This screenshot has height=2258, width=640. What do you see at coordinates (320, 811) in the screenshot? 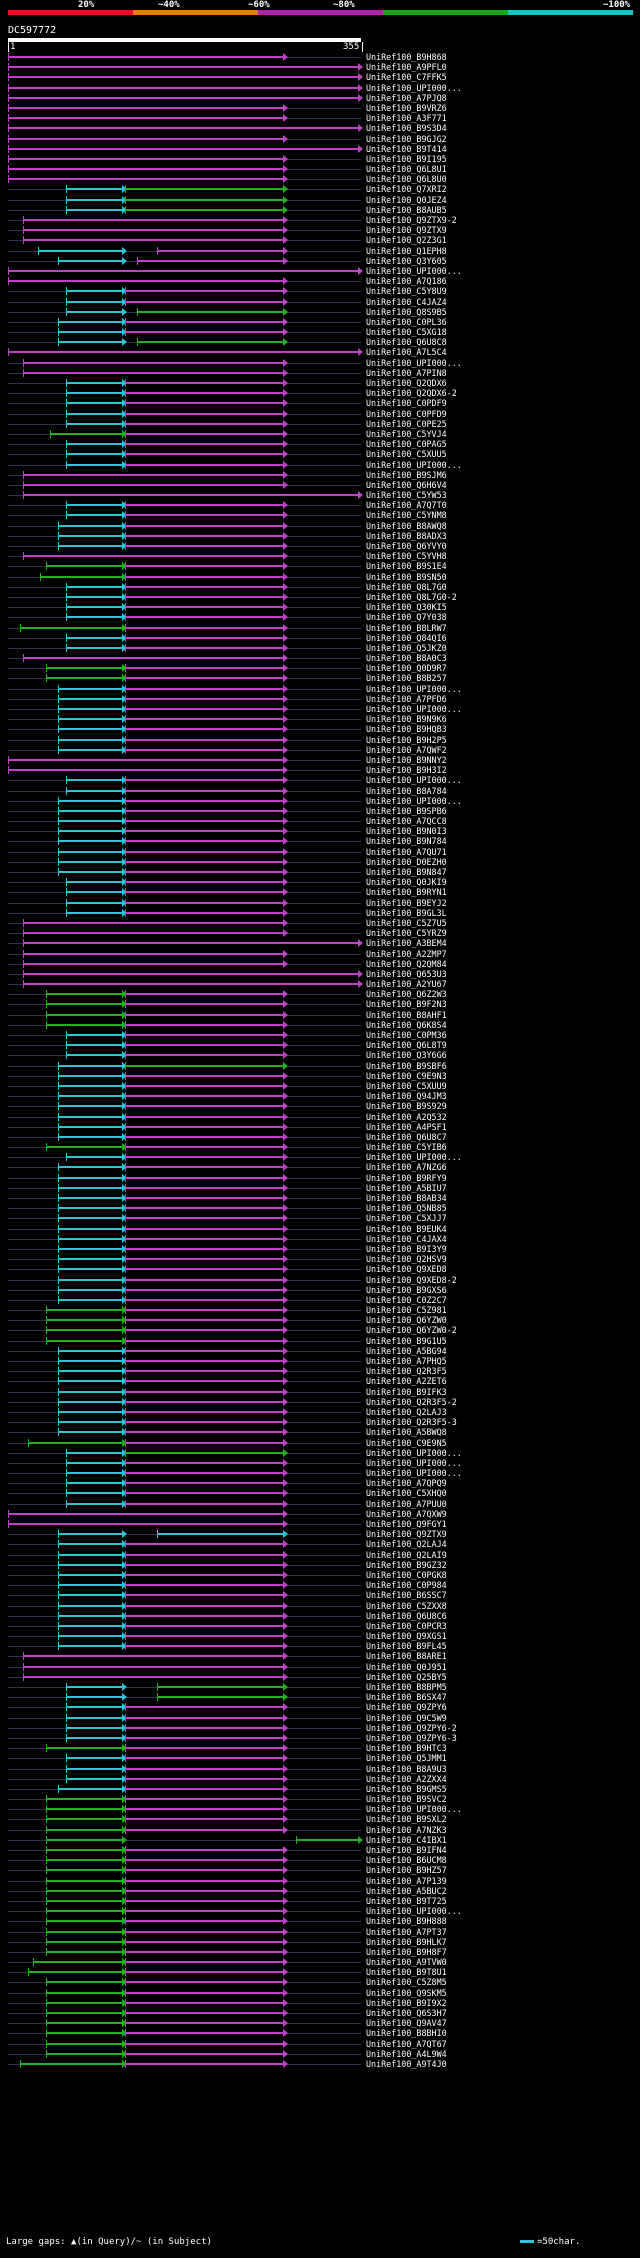
I see `hit-row: UniRef100_B9SPB6` at bounding box center [320, 811].